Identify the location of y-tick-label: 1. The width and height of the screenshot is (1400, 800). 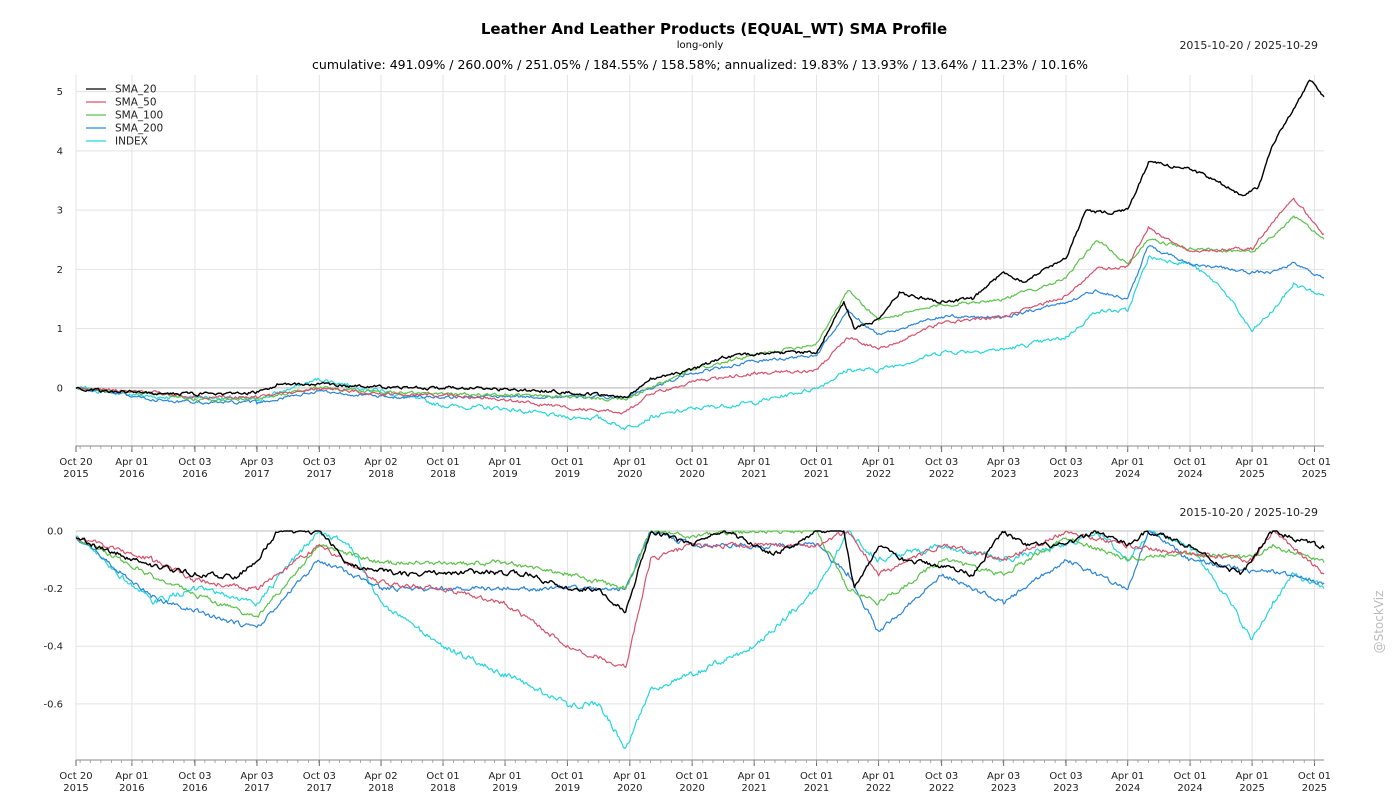
(60, 329).